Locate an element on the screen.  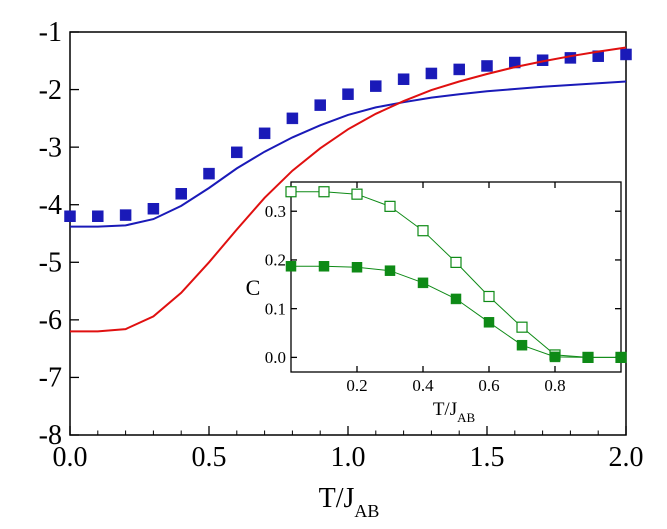
inset-y-tick-label: 0.0 is located at coordinates (275, 357).